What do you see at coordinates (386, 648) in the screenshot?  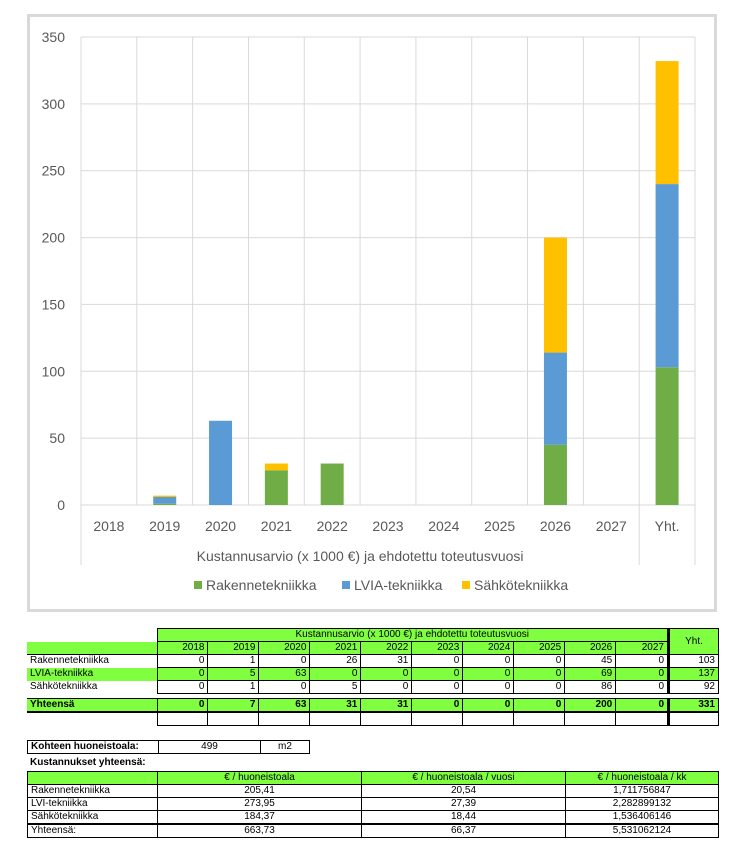 I see `year-header: 2022` at bounding box center [386, 648].